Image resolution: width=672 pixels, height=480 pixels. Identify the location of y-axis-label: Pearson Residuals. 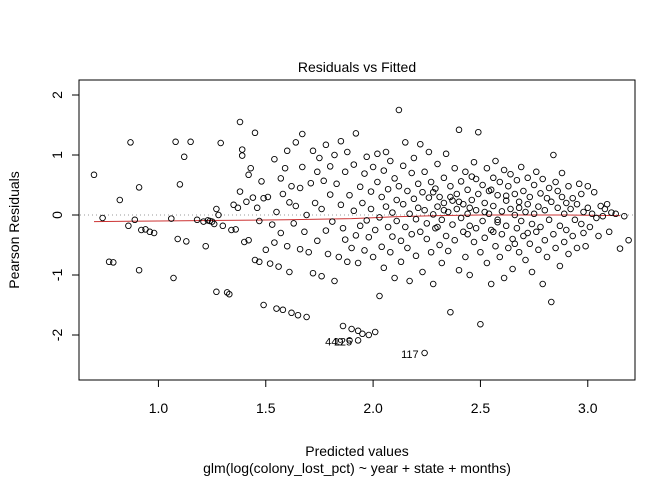
(14, 230).